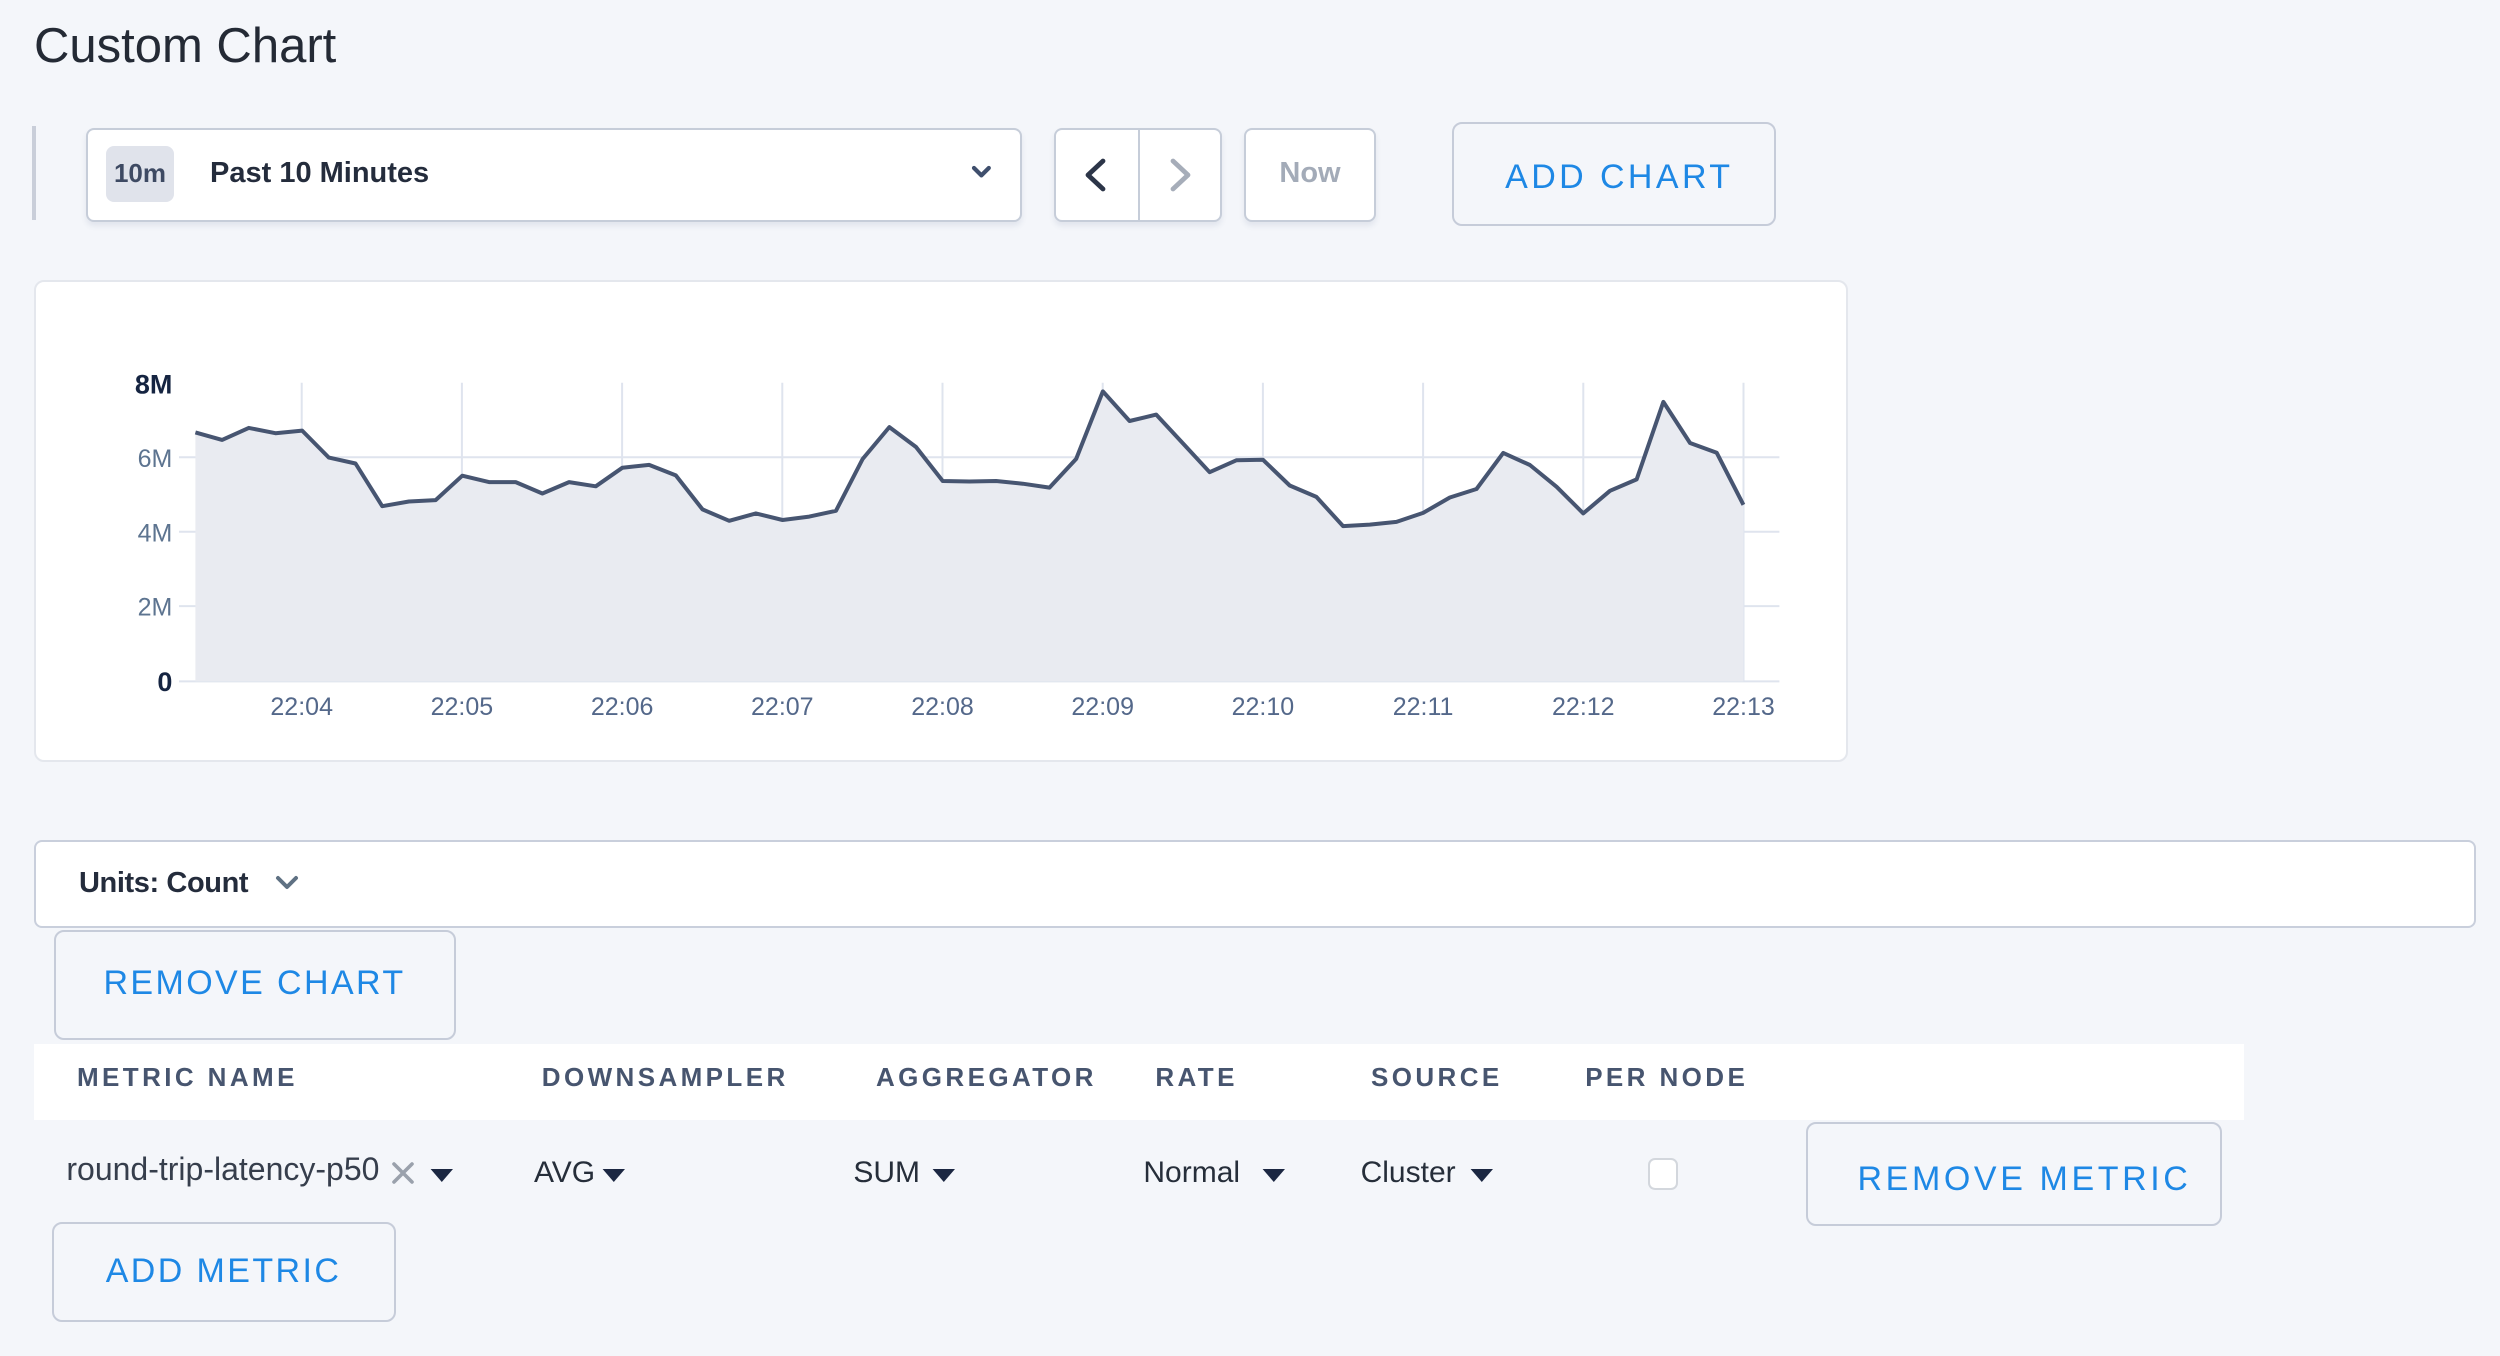 The width and height of the screenshot is (2500, 1356). I want to click on svg-text: 2M, so click(154, 608).